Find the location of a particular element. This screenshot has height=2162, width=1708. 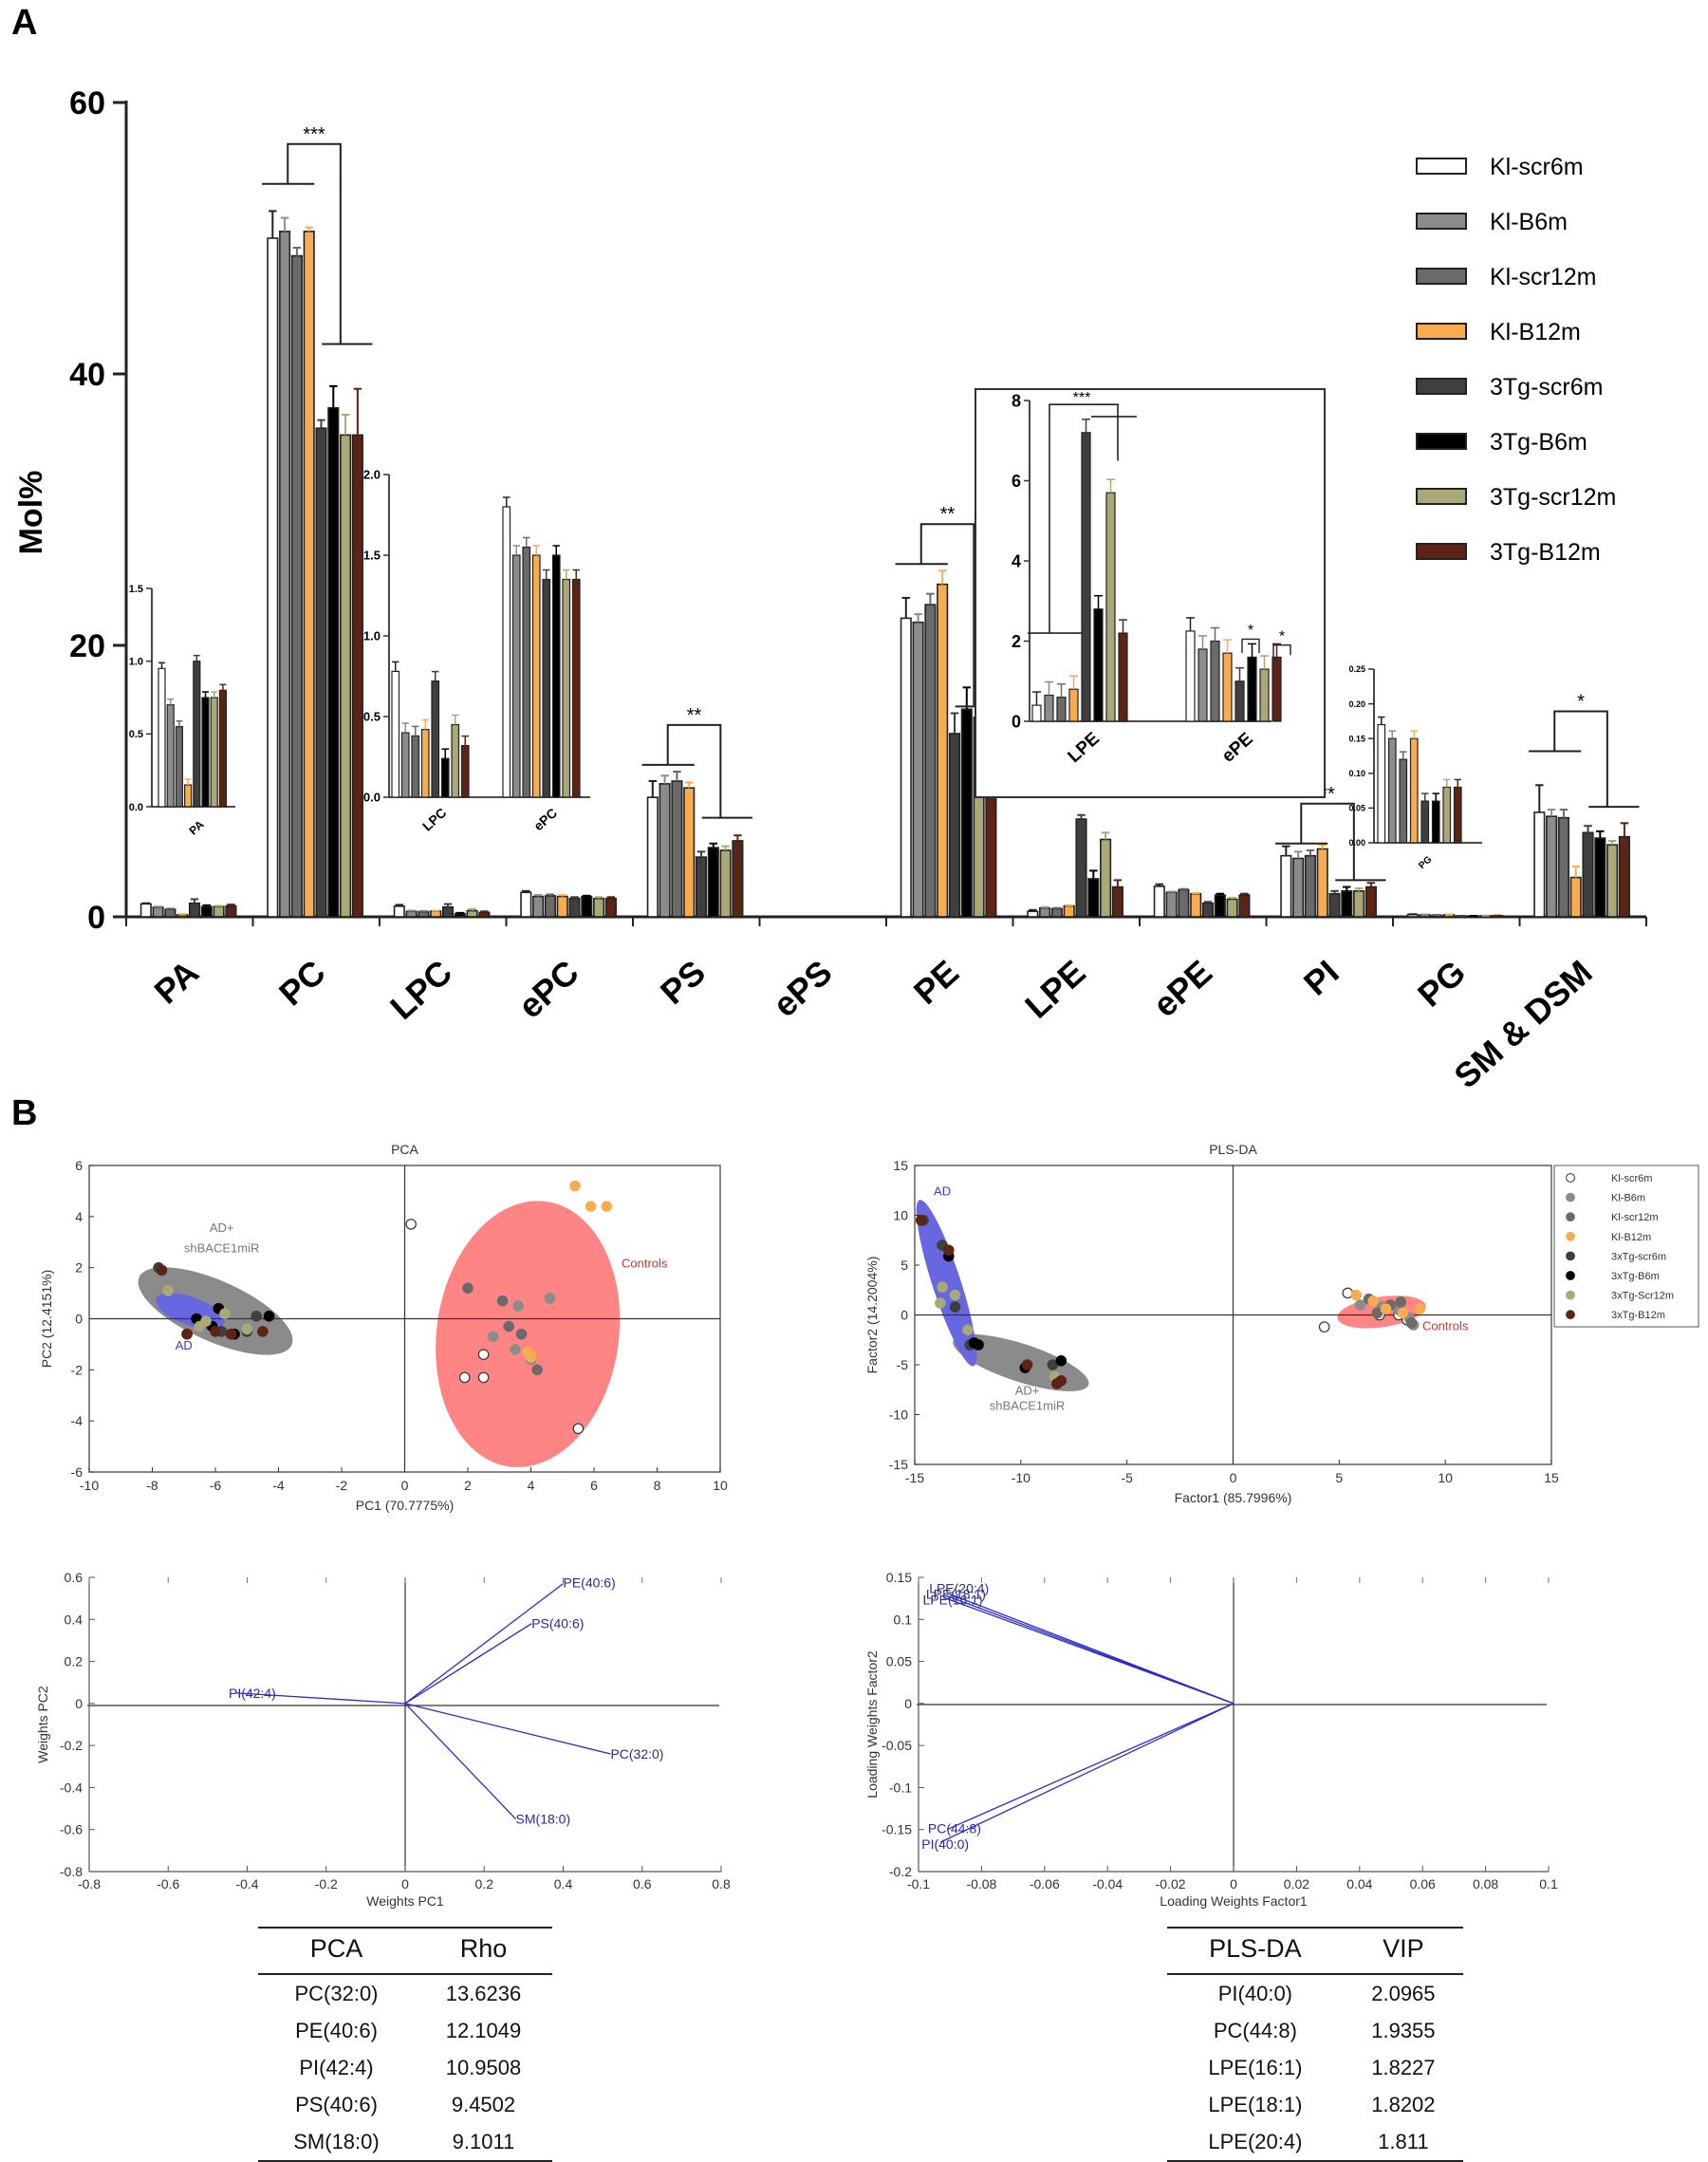

legend-frame is located at coordinates (1626, 1246).